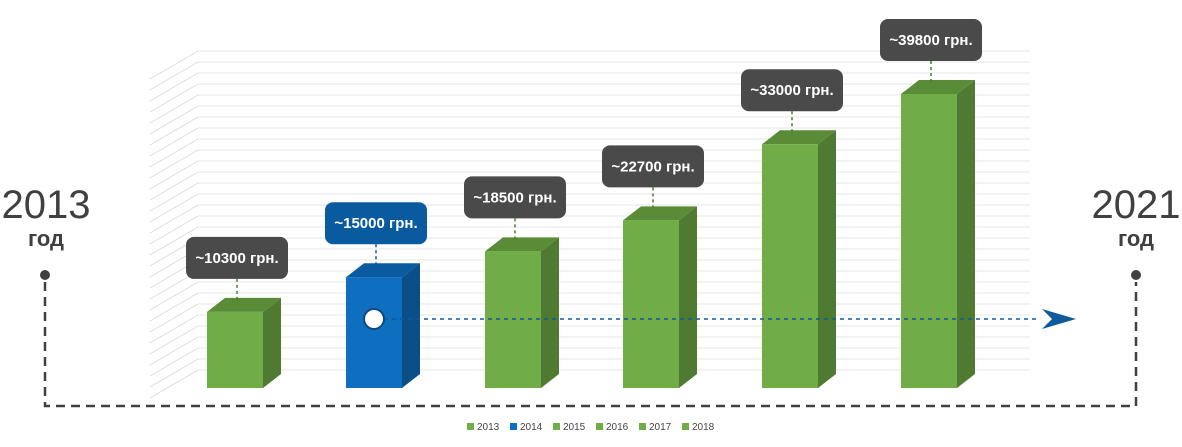 Image resolution: width=1182 pixels, height=447 pixels. I want to click on bar-2014, so click(383, 325).